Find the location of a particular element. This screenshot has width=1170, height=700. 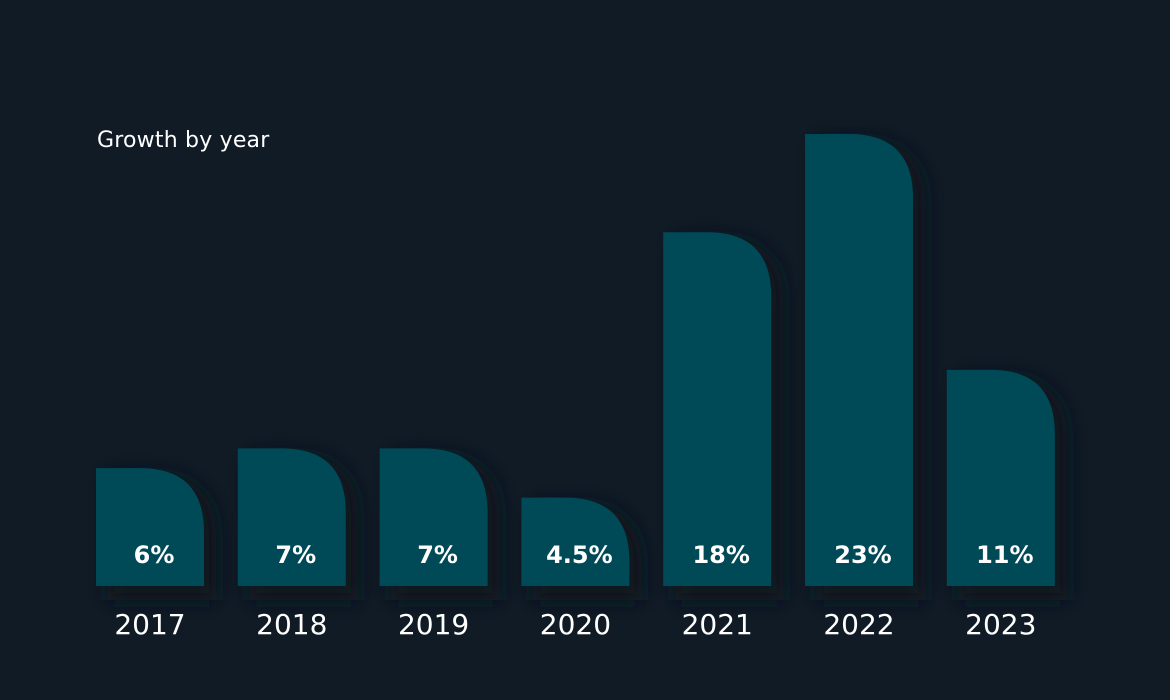

bar-2023 is located at coordinates (1000, 477).